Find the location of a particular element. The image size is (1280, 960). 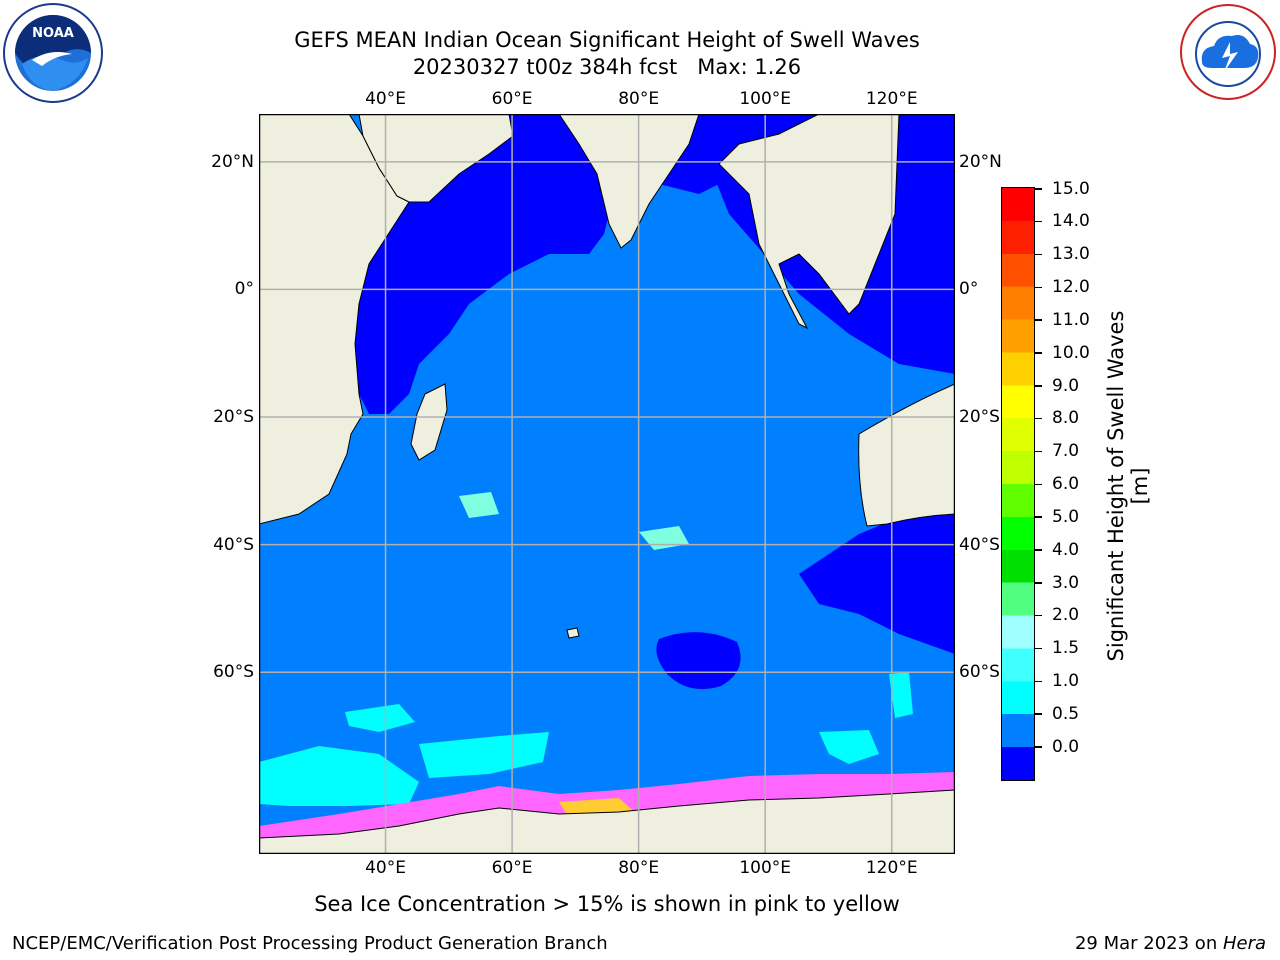

colorbar-title: Significant Height of Swell Waves [m] is located at coordinates (1128, 486).